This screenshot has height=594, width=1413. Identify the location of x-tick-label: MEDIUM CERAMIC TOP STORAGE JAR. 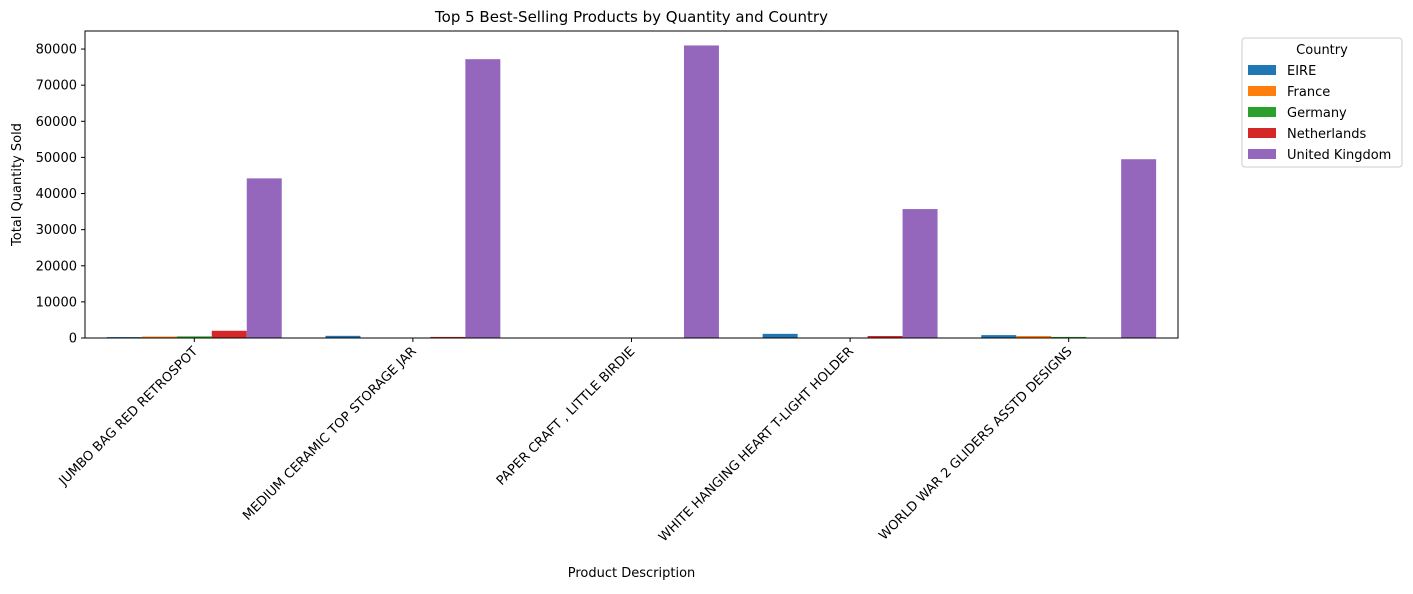
(329, 433).